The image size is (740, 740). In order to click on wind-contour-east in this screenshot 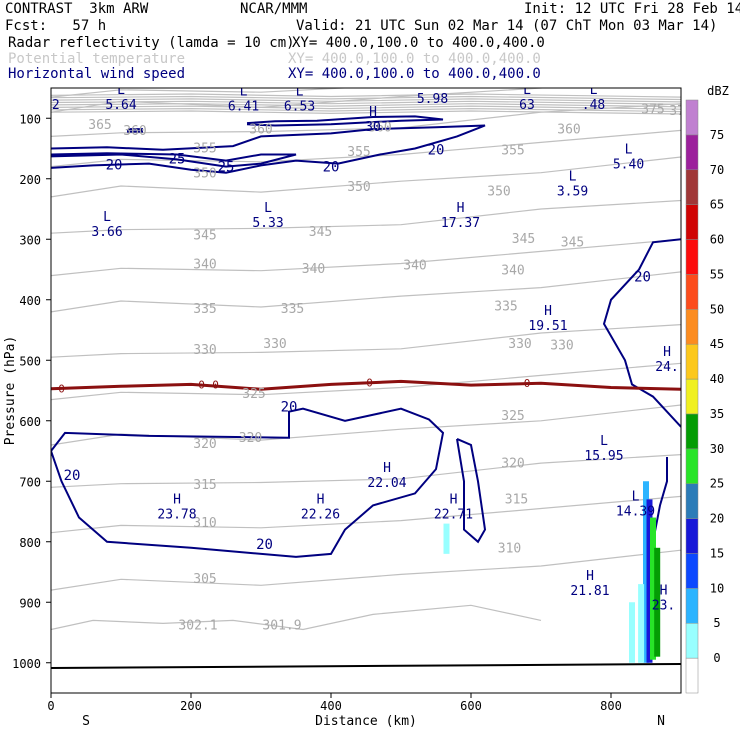, I will do `click(641, 333)`.